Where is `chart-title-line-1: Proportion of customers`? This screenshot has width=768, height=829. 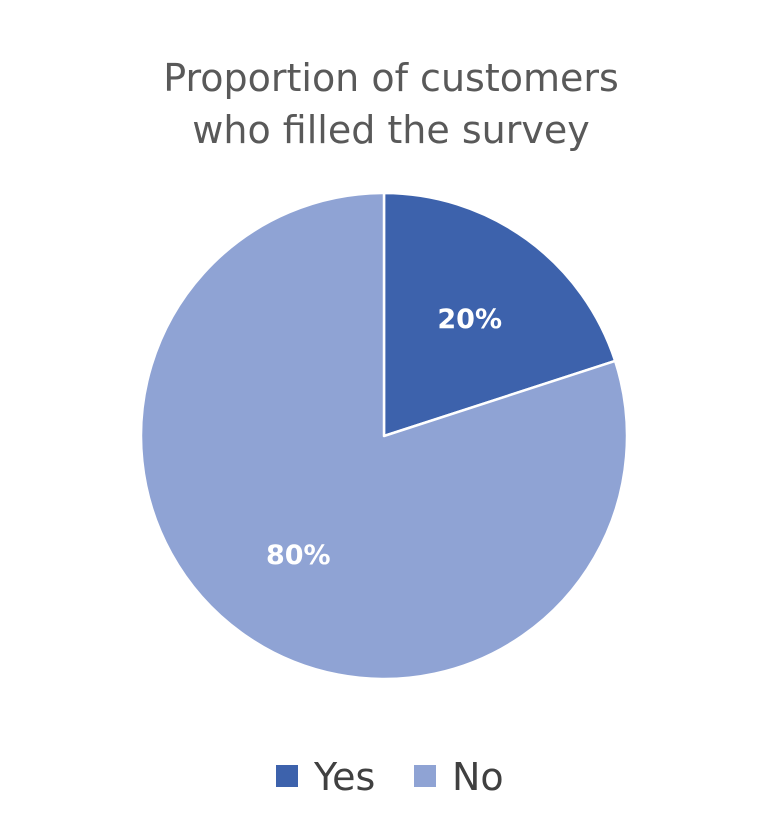 chart-title-line-1: Proportion of customers is located at coordinates (391, 78).